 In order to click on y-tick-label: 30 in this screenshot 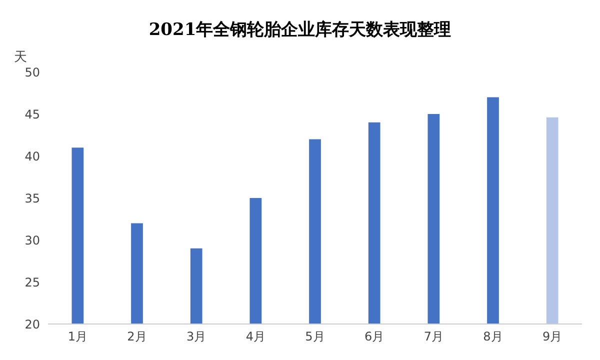, I will do `click(32, 240)`.